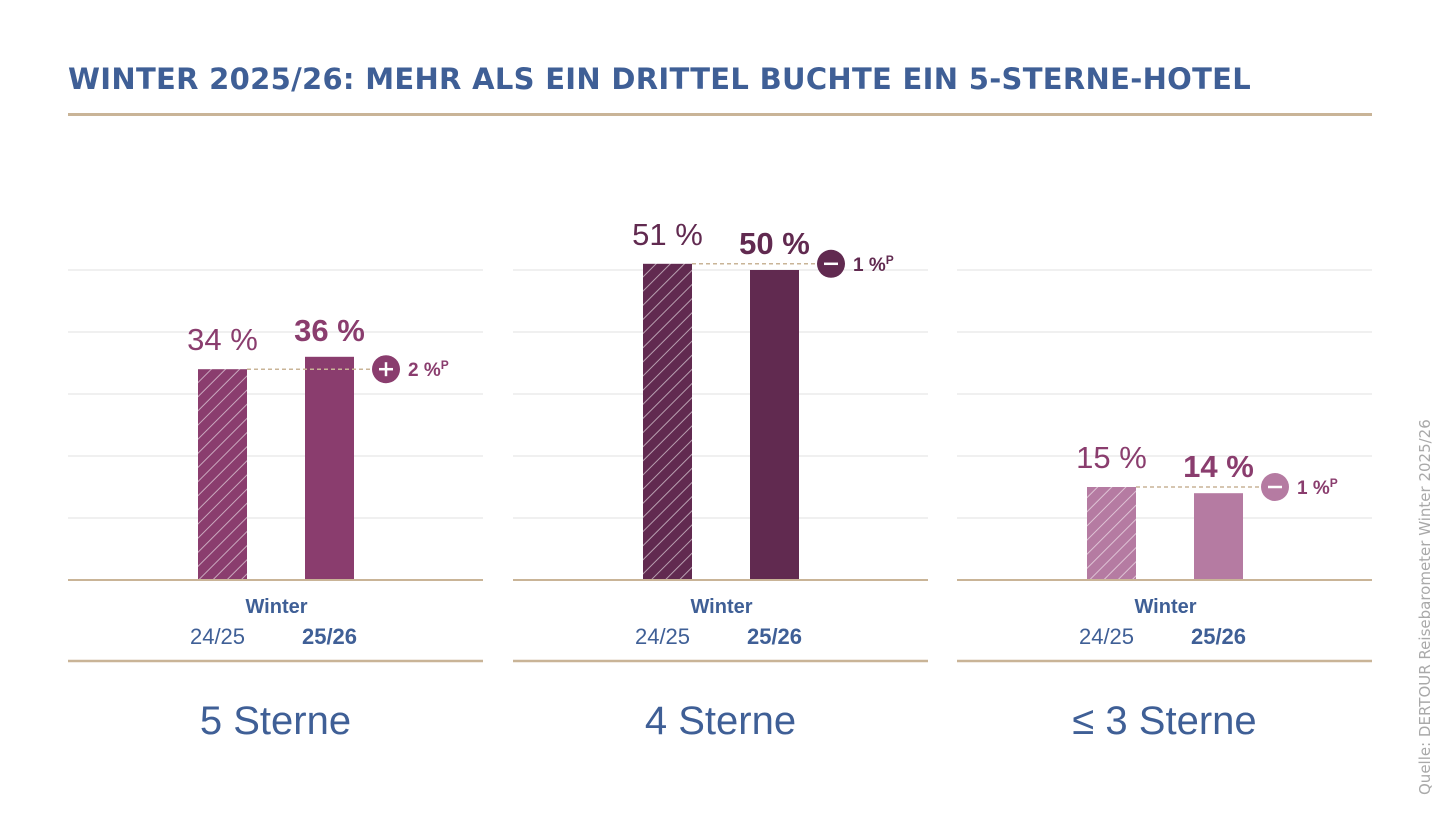 The image size is (1440, 817). Describe the element at coordinates (428, 369) in the screenshot. I see `change-label: 2 %P` at that location.